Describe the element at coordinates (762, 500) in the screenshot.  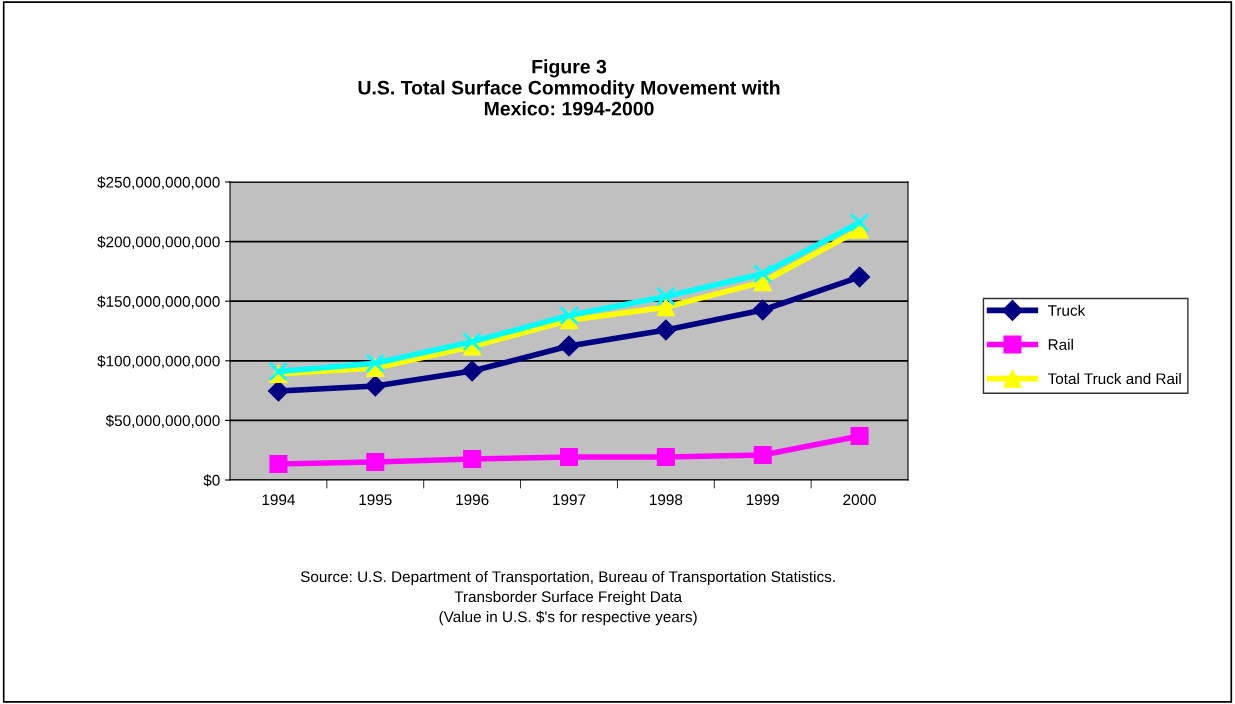
I see `x-tick-label: 1999` at that location.